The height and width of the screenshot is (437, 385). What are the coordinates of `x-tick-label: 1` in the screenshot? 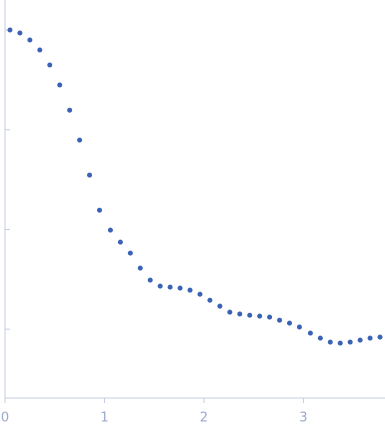 It's located at (104, 418).